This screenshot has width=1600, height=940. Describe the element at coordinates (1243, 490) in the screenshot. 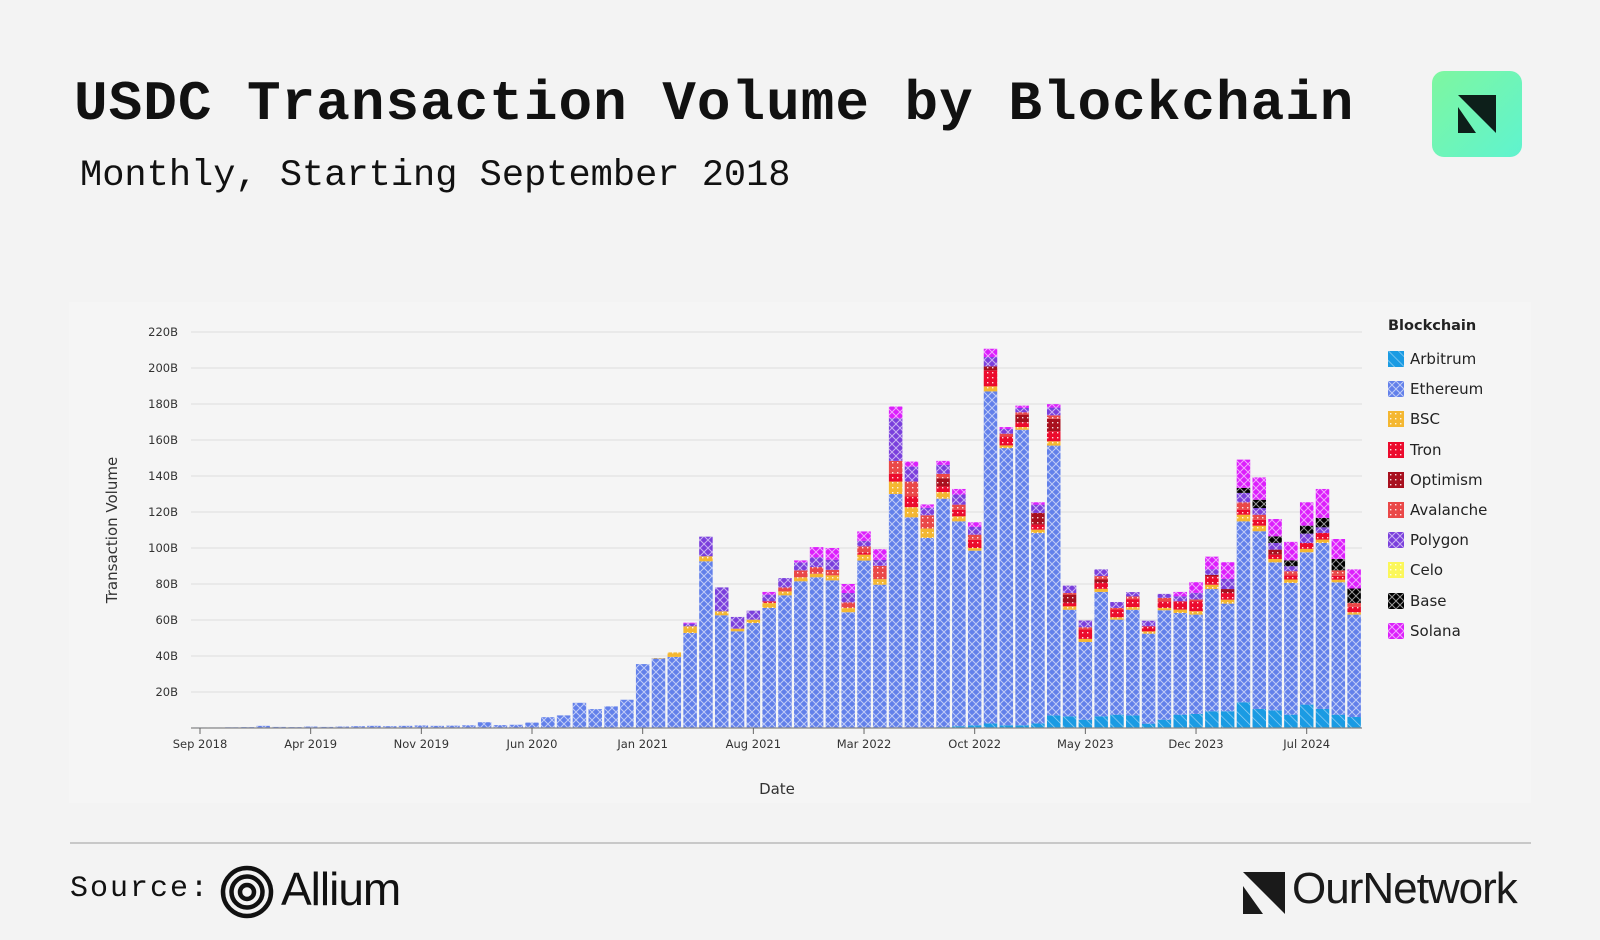

I see `bar-segment-base` at that location.